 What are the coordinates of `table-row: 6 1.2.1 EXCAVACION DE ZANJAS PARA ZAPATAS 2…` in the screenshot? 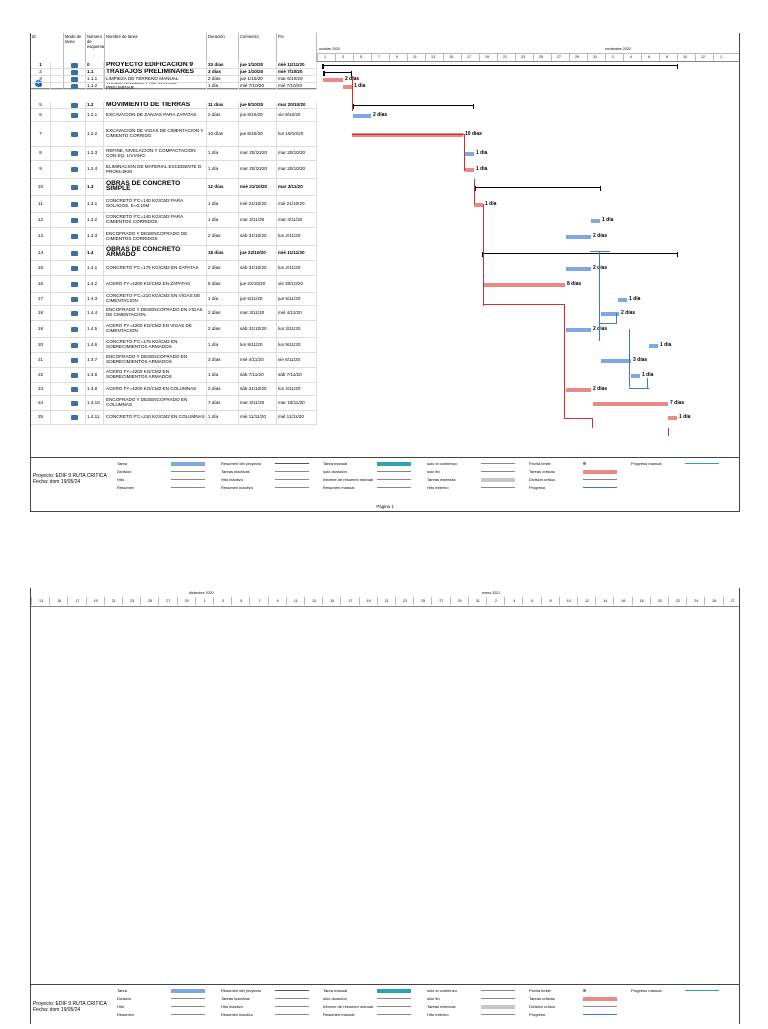 It's located at (174, 115).